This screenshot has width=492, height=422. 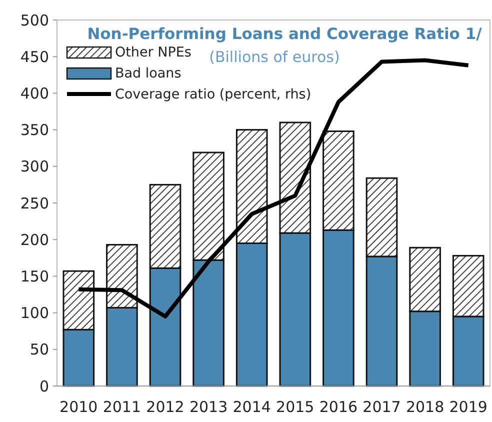 I want to click on y-tick-label: 450, so click(x=34, y=57).